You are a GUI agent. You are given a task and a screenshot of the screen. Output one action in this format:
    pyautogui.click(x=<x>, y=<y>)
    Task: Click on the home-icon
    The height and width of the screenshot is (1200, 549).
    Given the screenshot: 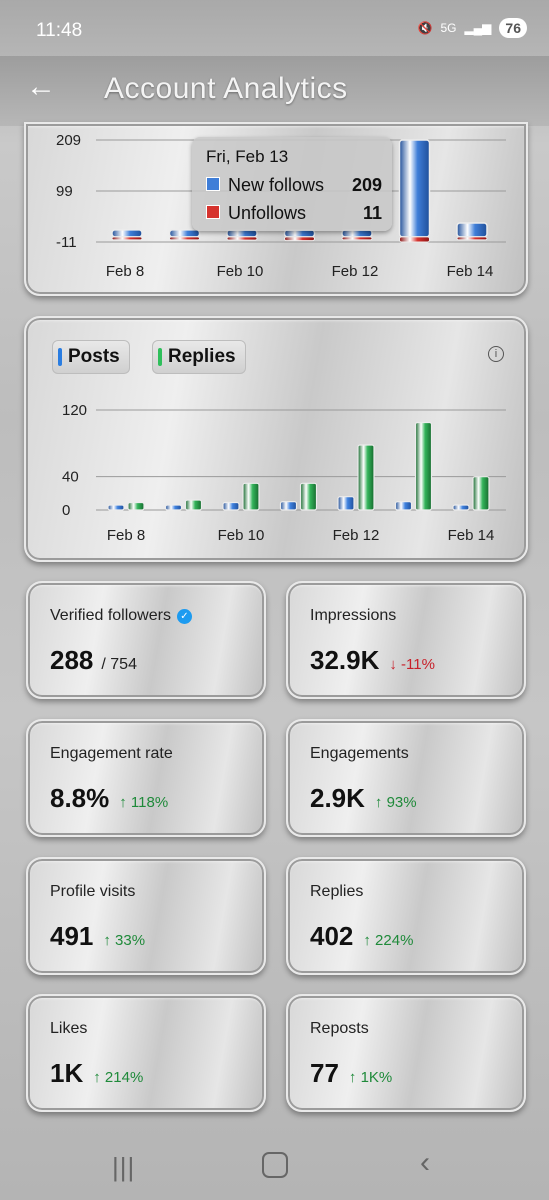 What is the action you would take?
    pyautogui.click(x=275, y=1165)
    